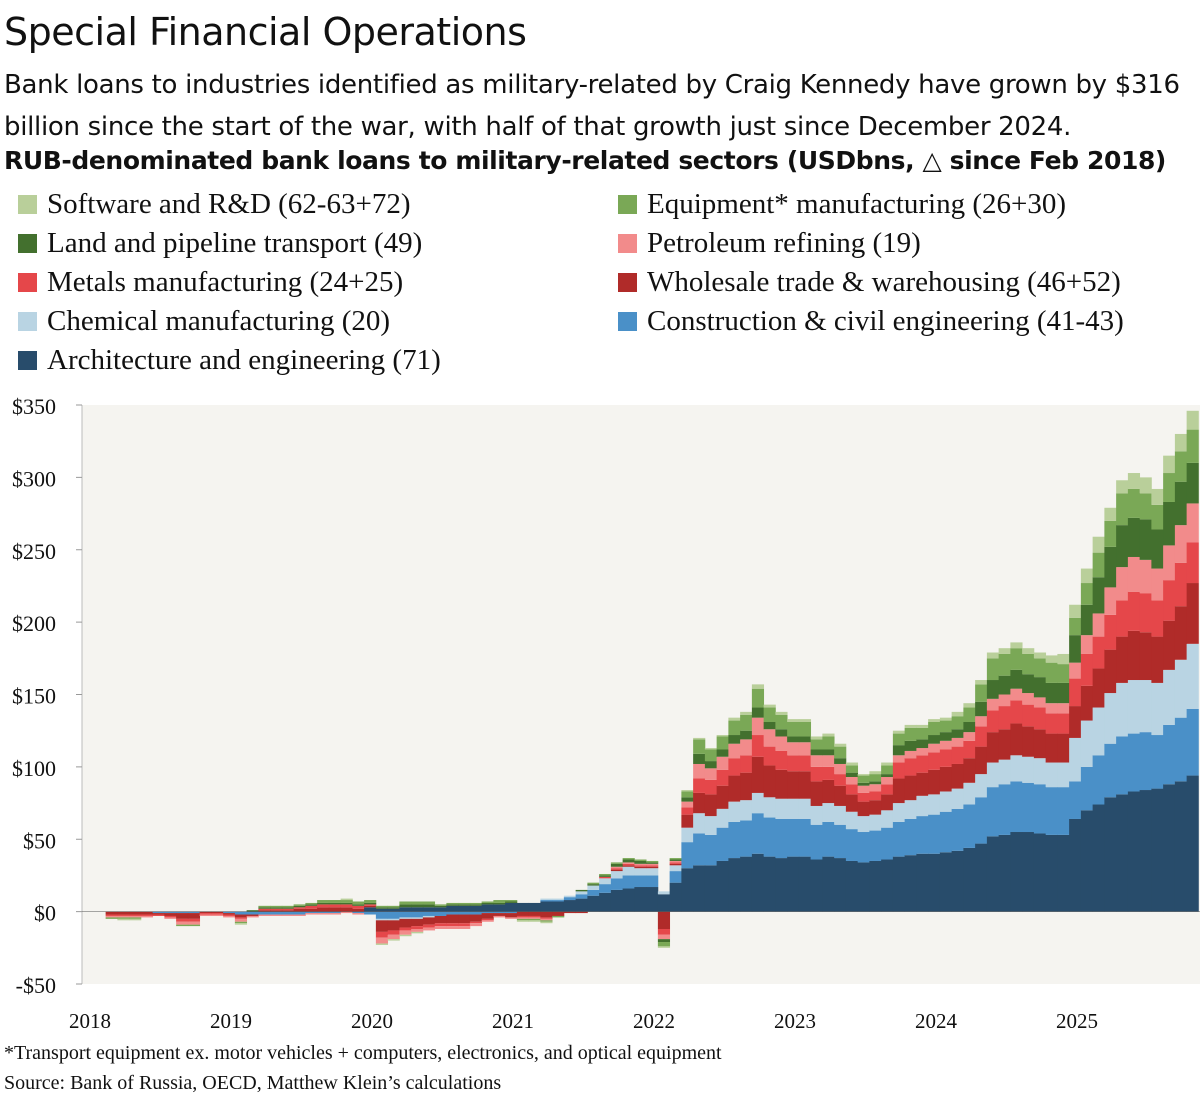 This screenshot has width=1200, height=1103. Describe the element at coordinates (513, 1021) in the screenshot. I see `x-tick-label: 2021` at that location.